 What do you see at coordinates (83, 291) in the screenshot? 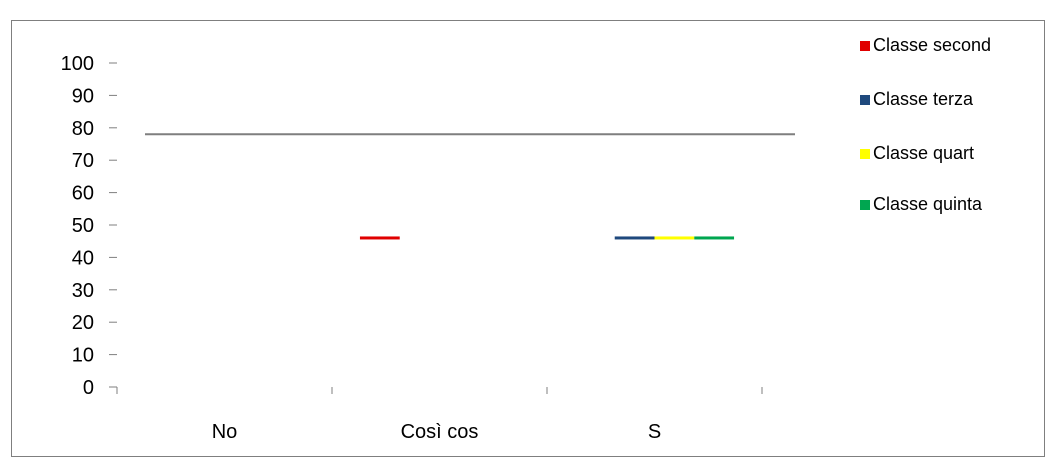
I see `y-tick-label: 30` at bounding box center [83, 291].